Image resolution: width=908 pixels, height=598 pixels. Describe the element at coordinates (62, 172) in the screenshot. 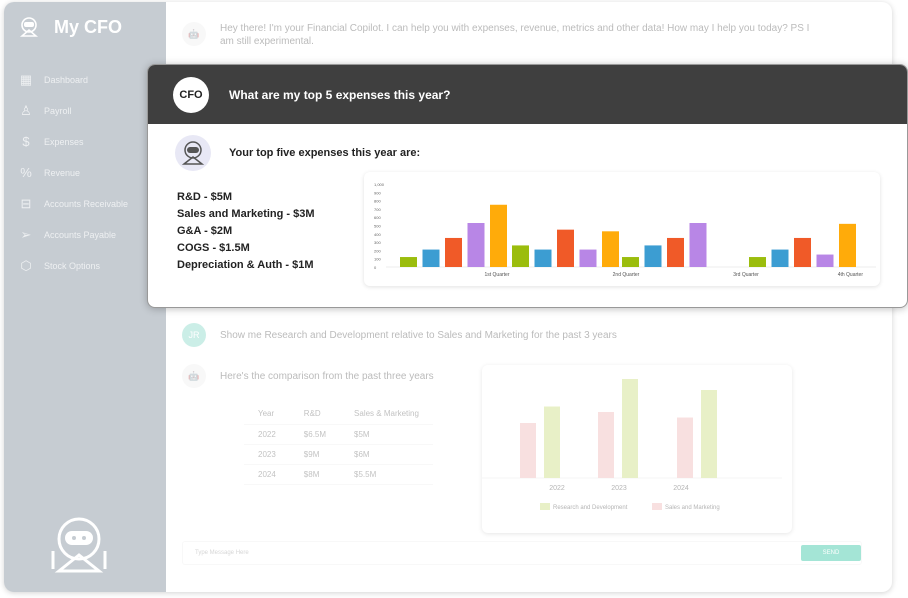

I see `sidebar-item-label: Revenue` at that location.